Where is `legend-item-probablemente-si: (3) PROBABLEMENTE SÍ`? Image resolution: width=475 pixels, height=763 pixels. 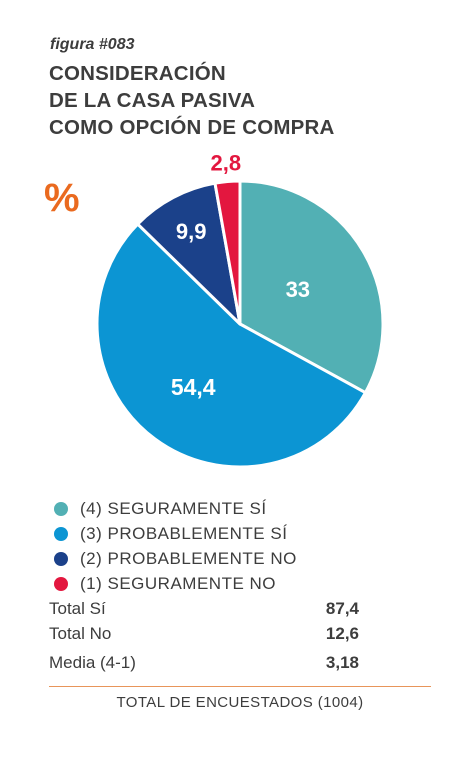 legend-item-probablemente-si: (3) PROBABLEMENTE SÍ is located at coordinates (175, 533).